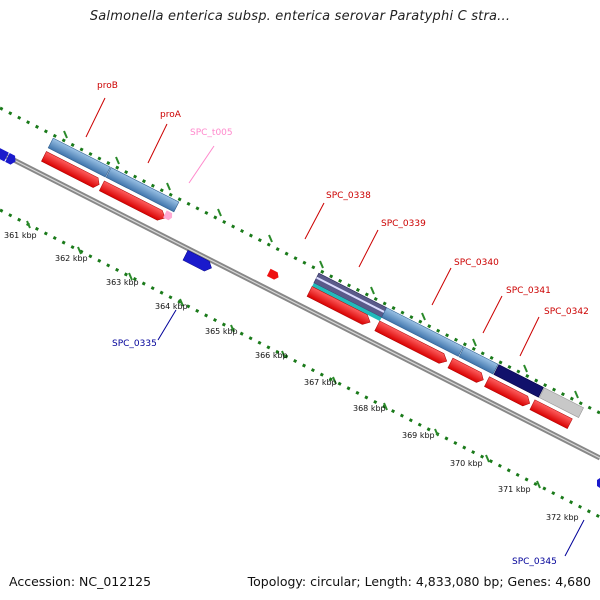  Describe the element at coordinates (221, 331) in the screenshot. I see `kbp-label: 365 kbp` at that location.